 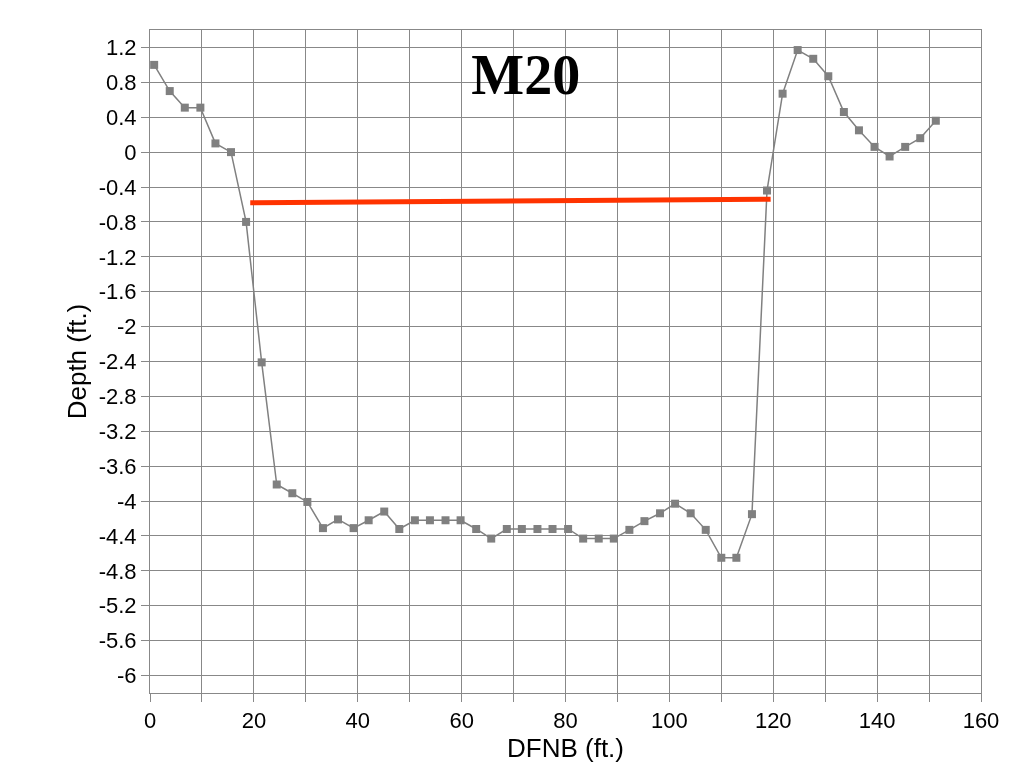 What do you see at coordinates (117, 466) in the screenshot?
I see `y-tick-label: -3.6` at bounding box center [117, 466].